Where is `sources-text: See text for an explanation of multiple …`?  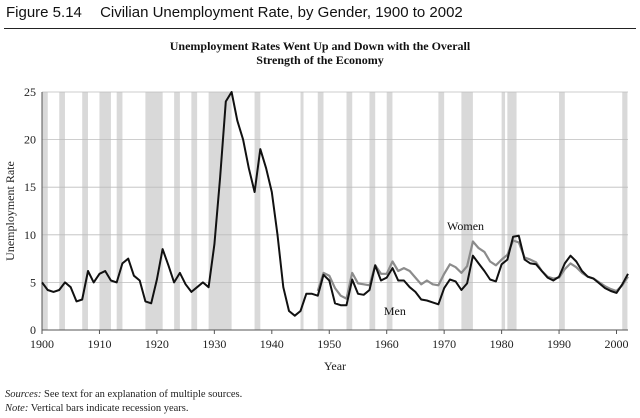 sources-text: See text for an explanation of multiple … is located at coordinates (142, 394).